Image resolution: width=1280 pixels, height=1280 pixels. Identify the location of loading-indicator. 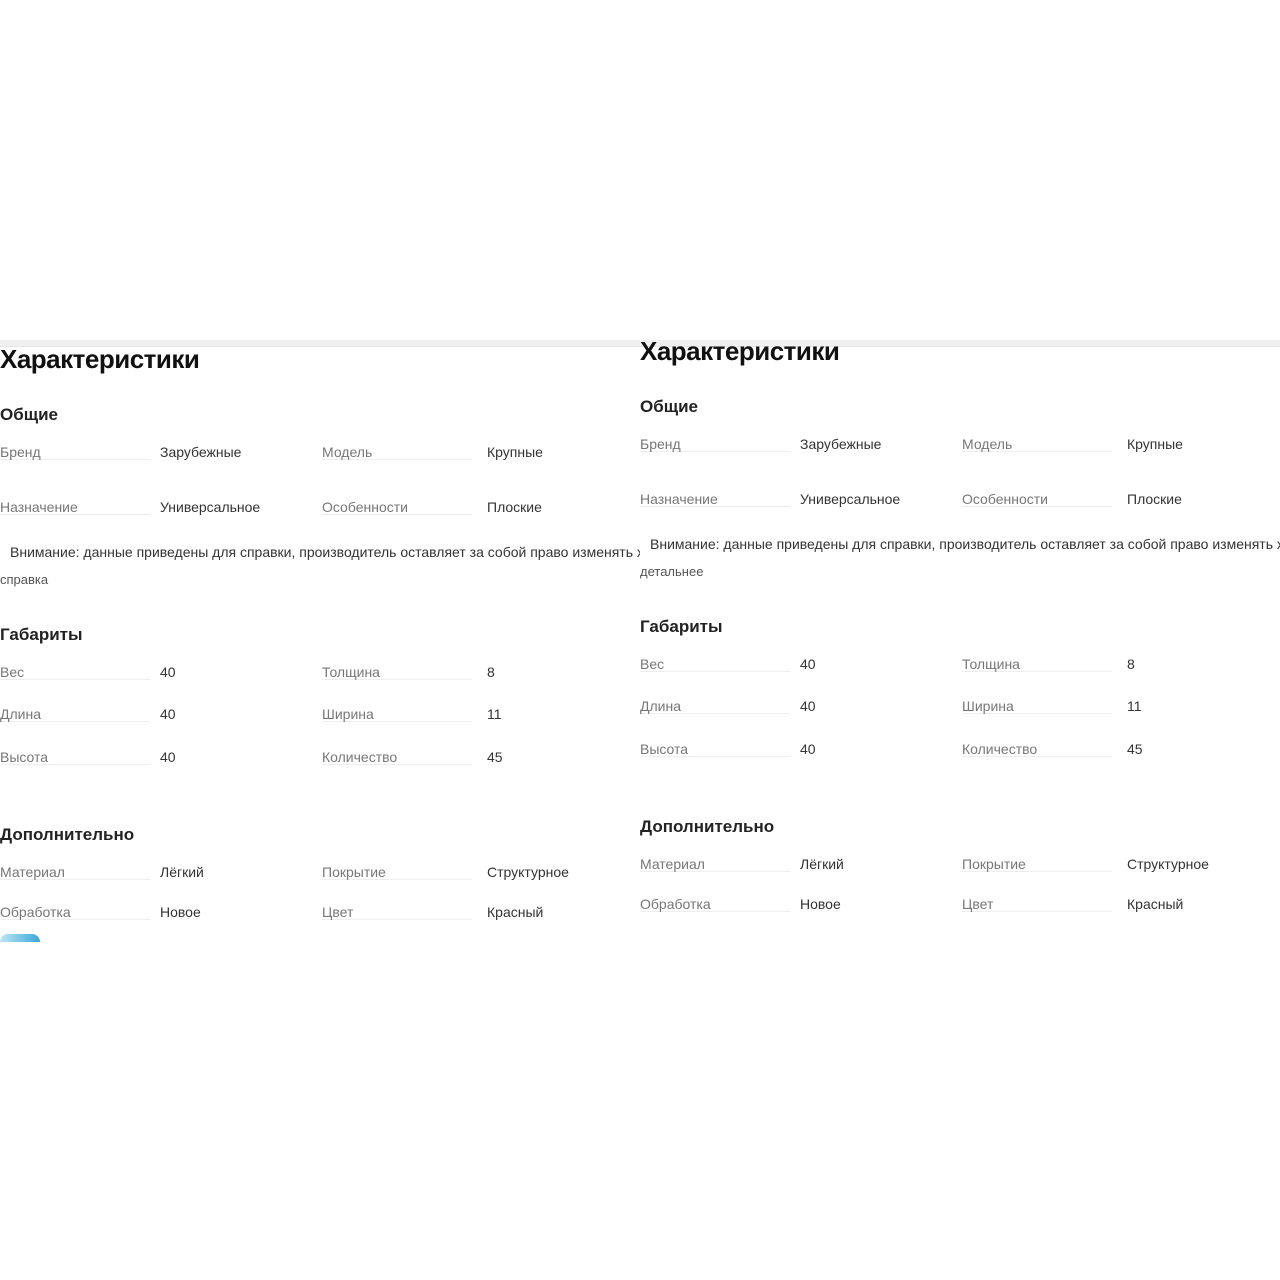
(20, 938).